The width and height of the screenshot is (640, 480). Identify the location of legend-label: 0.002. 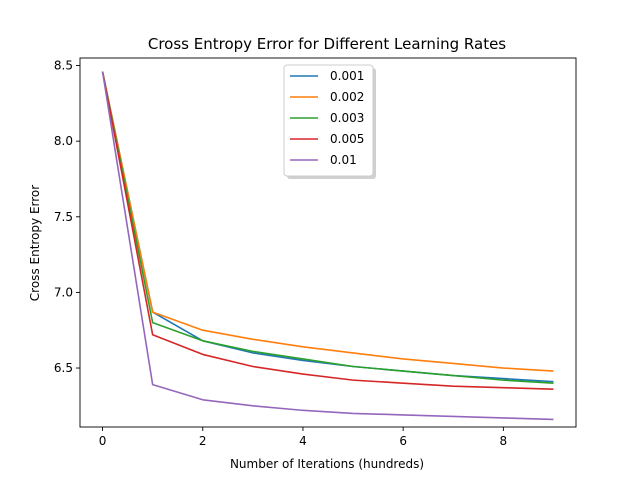
(347, 97).